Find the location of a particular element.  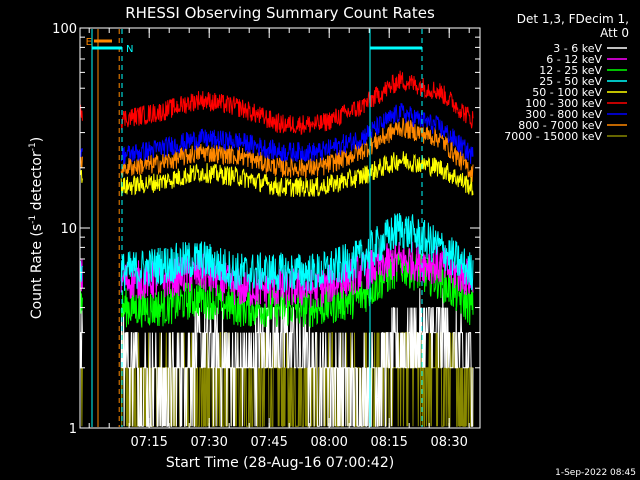

y-tick-label: 100 is located at coordinates (64, 29).